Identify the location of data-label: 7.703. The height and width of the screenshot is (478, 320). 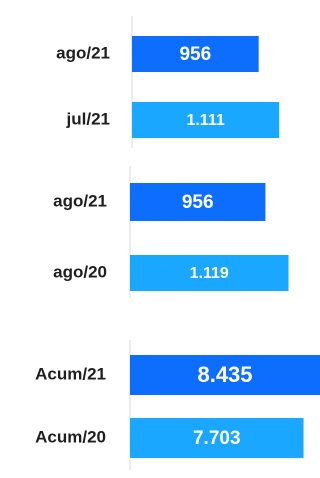
(217, 438).